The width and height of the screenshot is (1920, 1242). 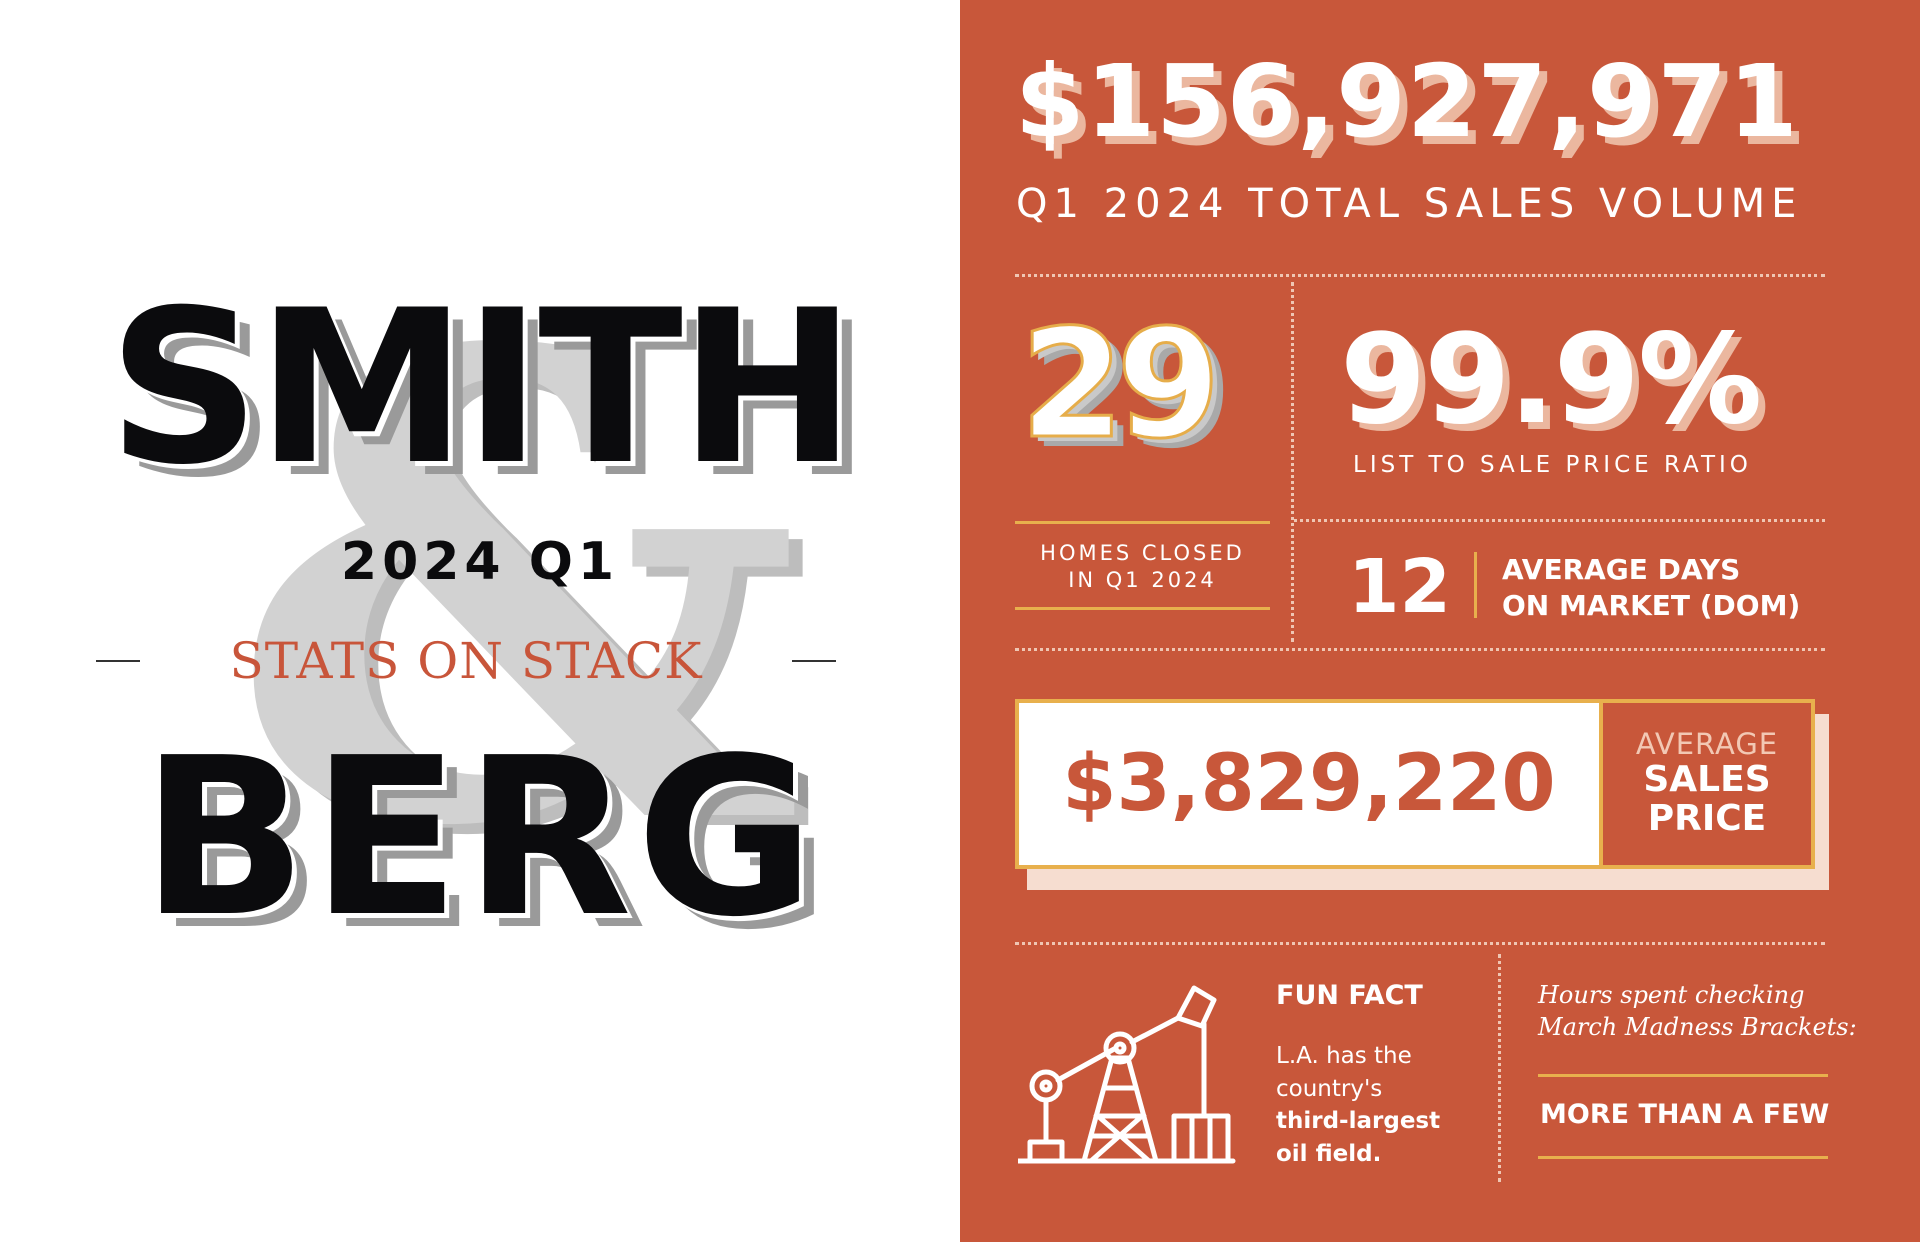 I want to click on subtitle: STATS ON STACK, so click(x=466, y=661).